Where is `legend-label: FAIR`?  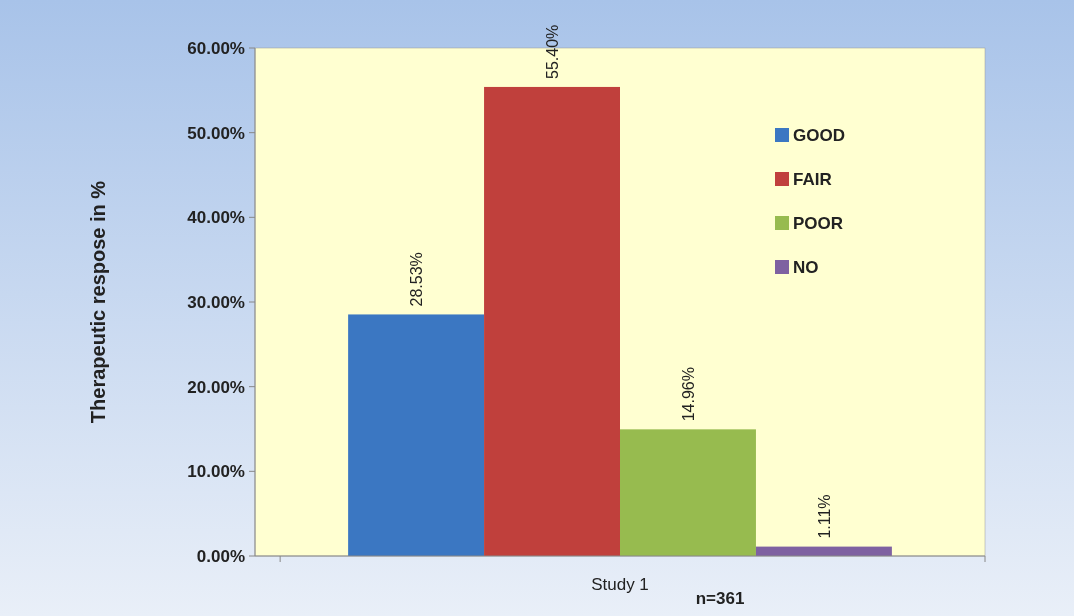
legend-label: FAIR is located at coordinates (812, 179).